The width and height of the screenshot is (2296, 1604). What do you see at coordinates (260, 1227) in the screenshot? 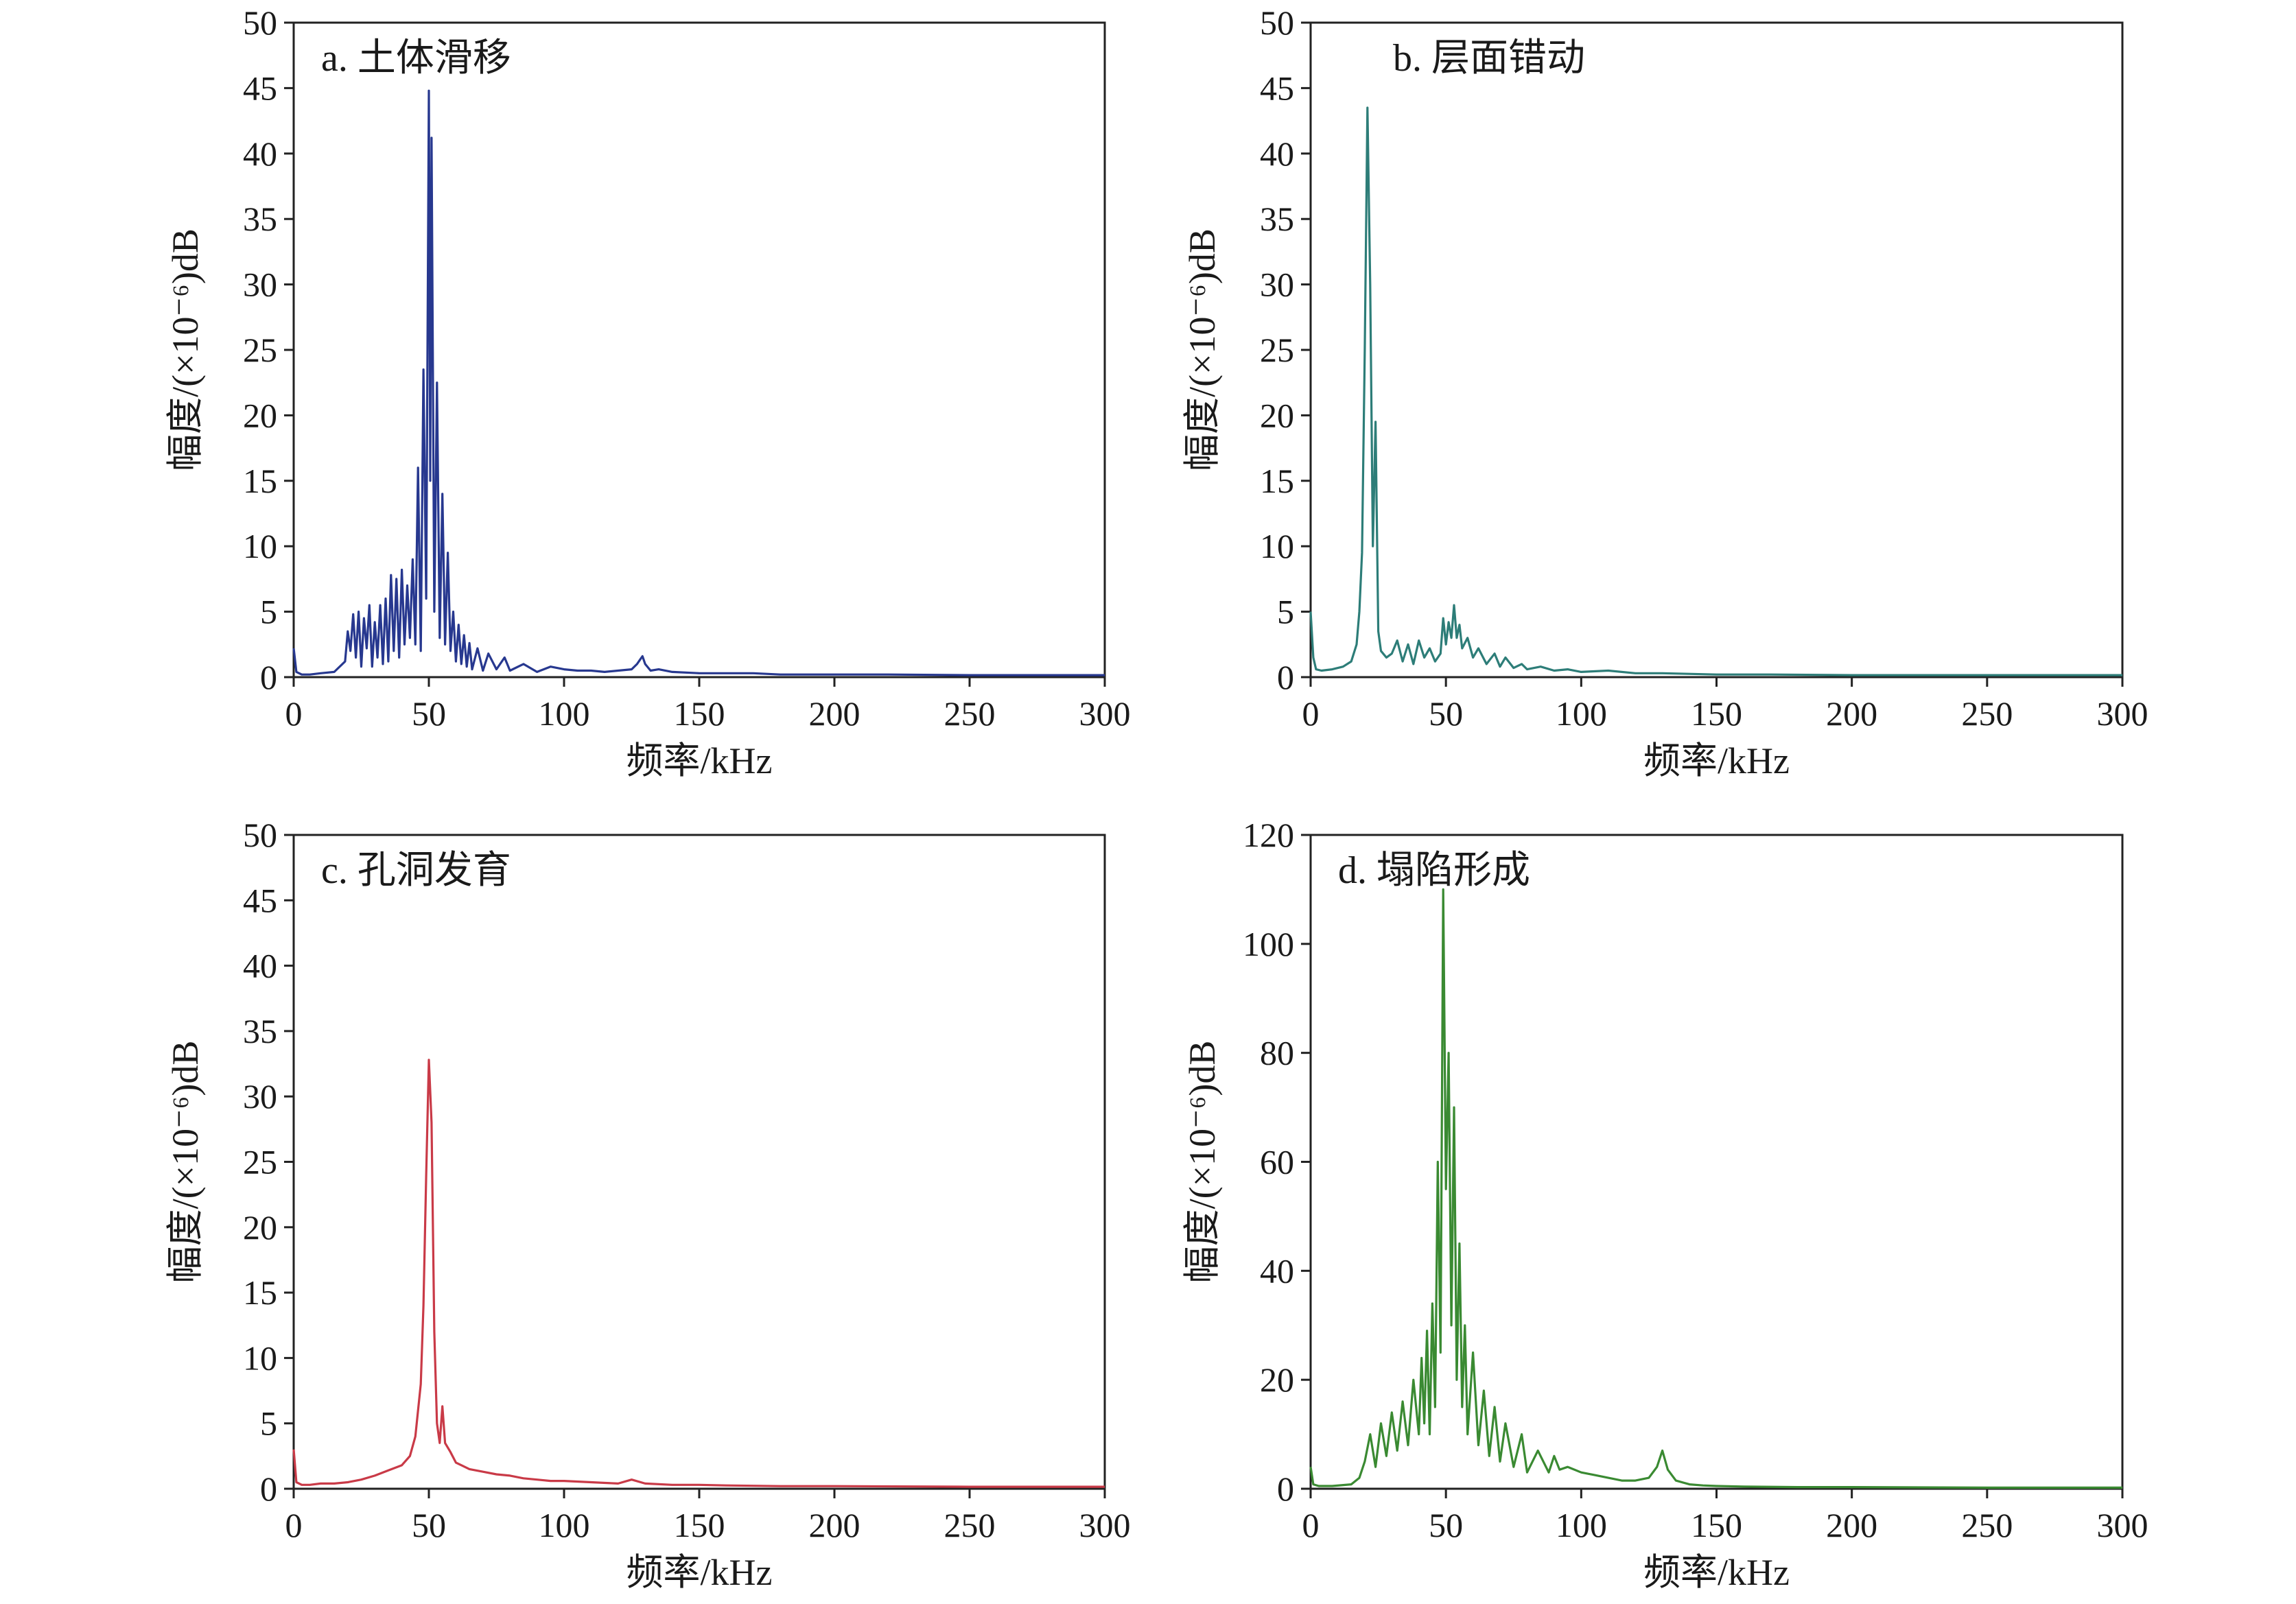
I see `y-tick-label-c-4: 20` at bounding box center [260, 1227].